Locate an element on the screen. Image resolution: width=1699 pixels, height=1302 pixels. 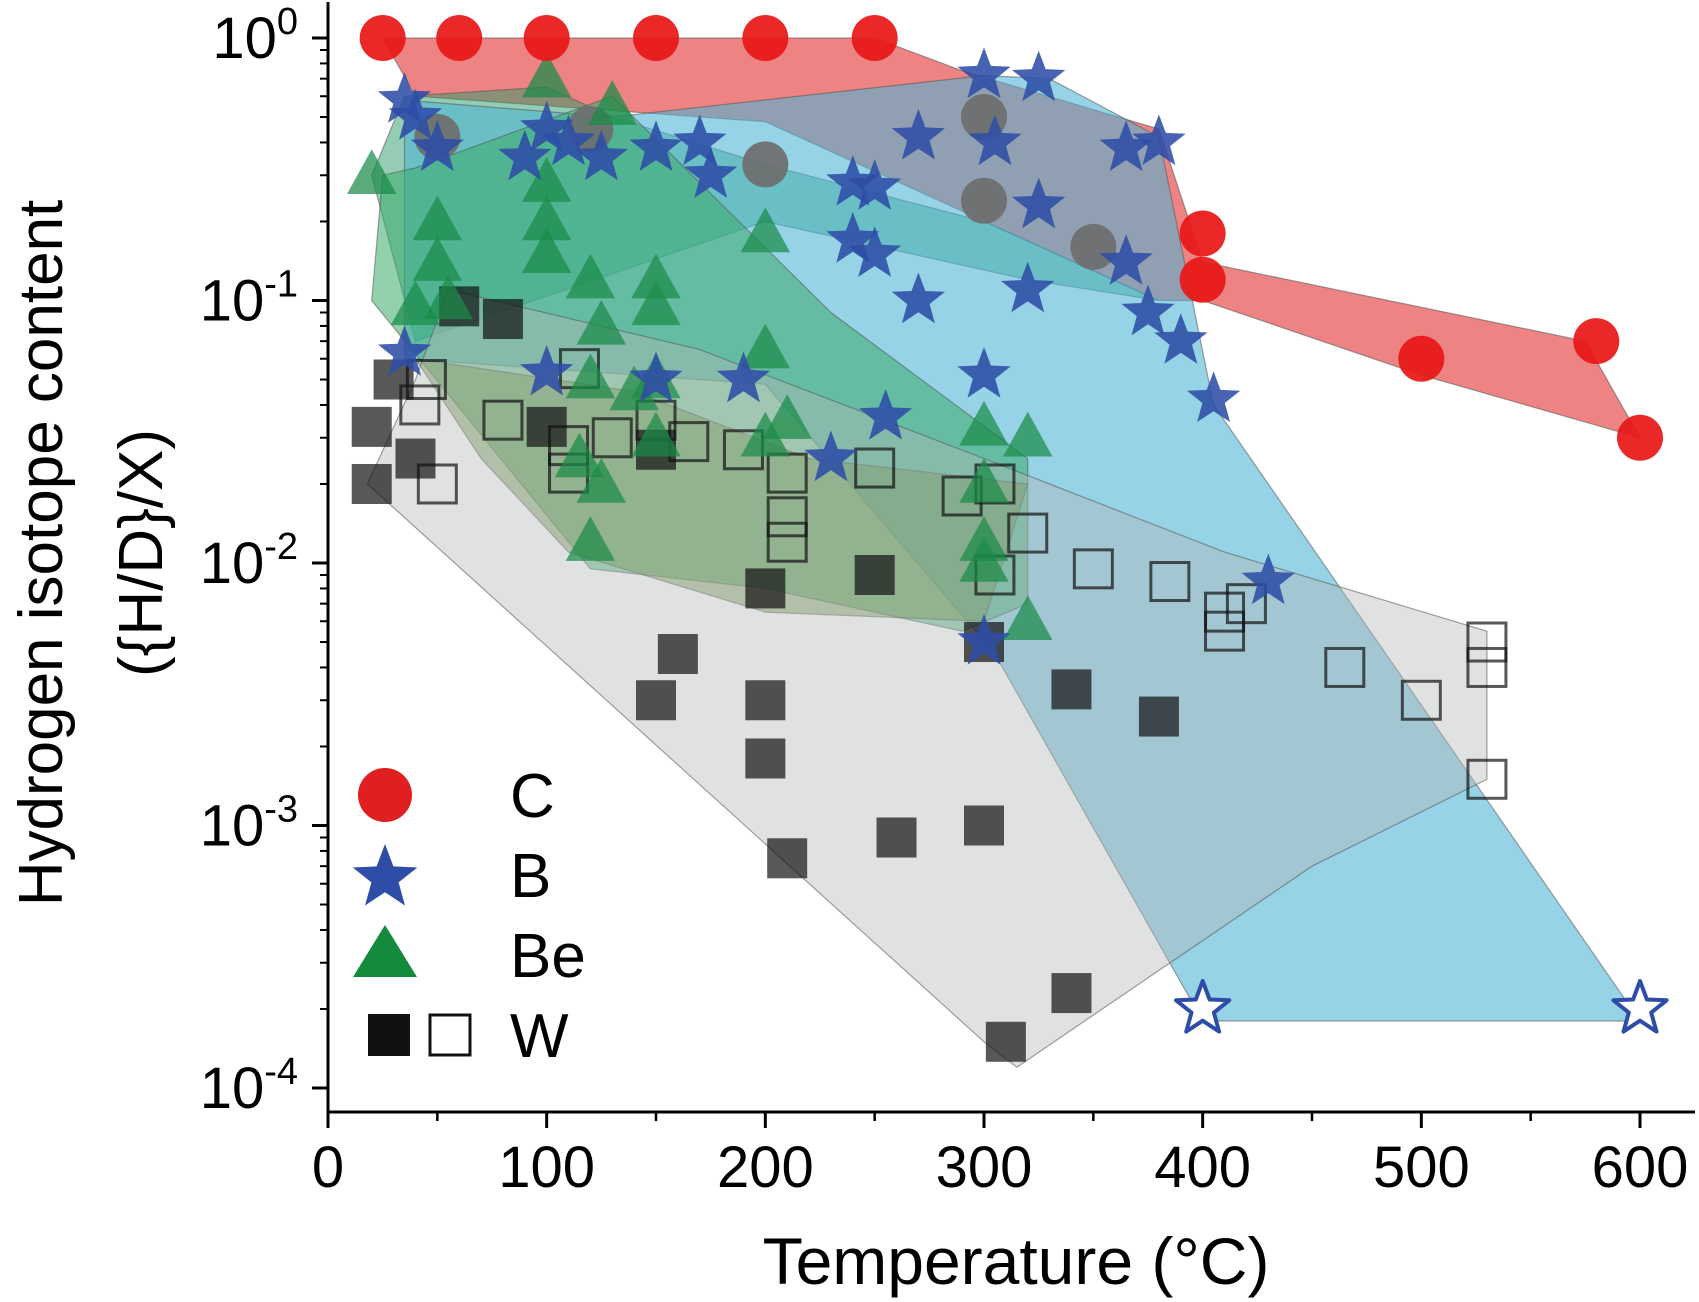
y-tick-label: 10⁻¹ is located at coordinates (249, 299).